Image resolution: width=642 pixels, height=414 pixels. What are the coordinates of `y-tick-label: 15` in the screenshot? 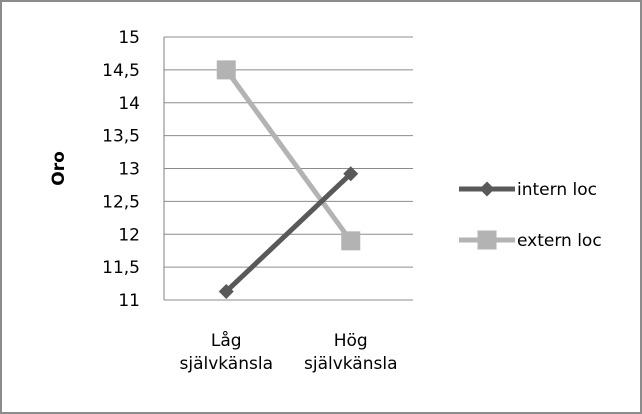 It's located at (129, 38).